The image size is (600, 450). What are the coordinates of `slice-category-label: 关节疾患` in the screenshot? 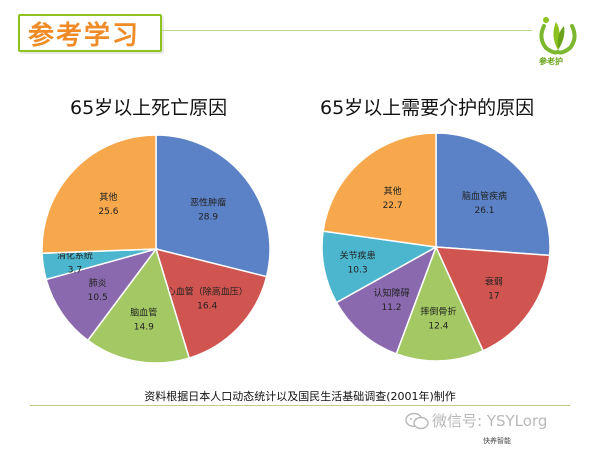 It's located at (358, 256).